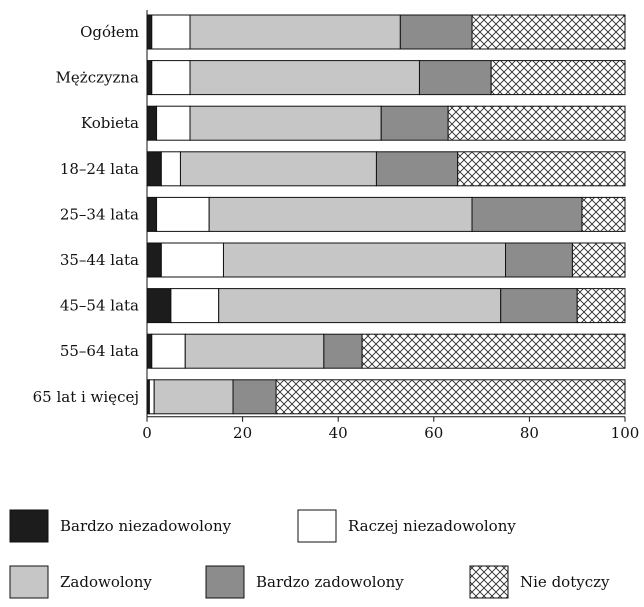  I want to click on bar-ogolem-raczej-niezadowolony, so click(171, 32).